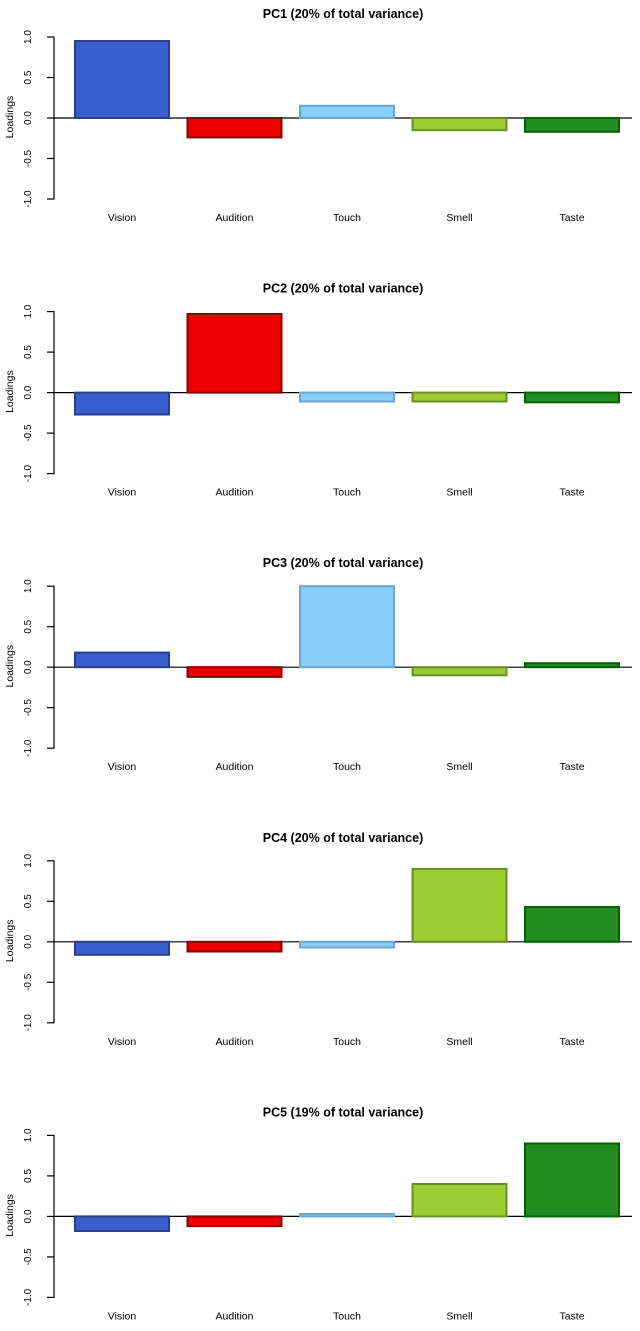  I want to click on panel-title: PC5 (19% of total variance), so click(343, 1112).